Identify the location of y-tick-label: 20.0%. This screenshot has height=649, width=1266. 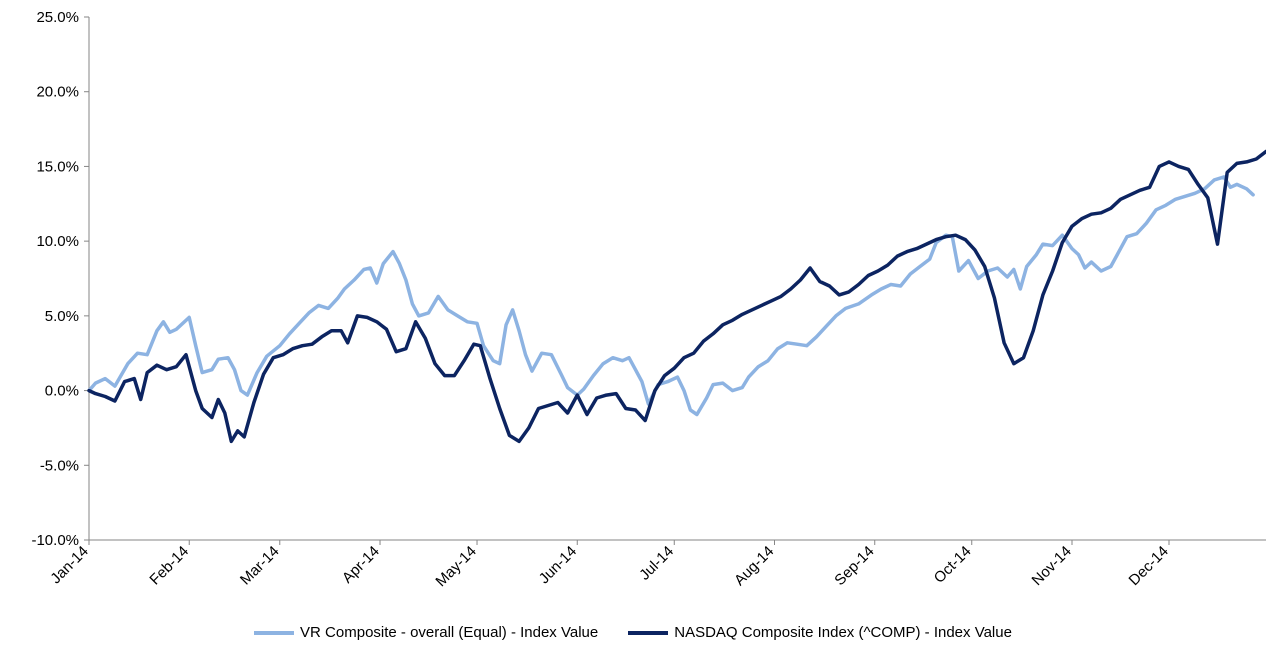
(57, 92).